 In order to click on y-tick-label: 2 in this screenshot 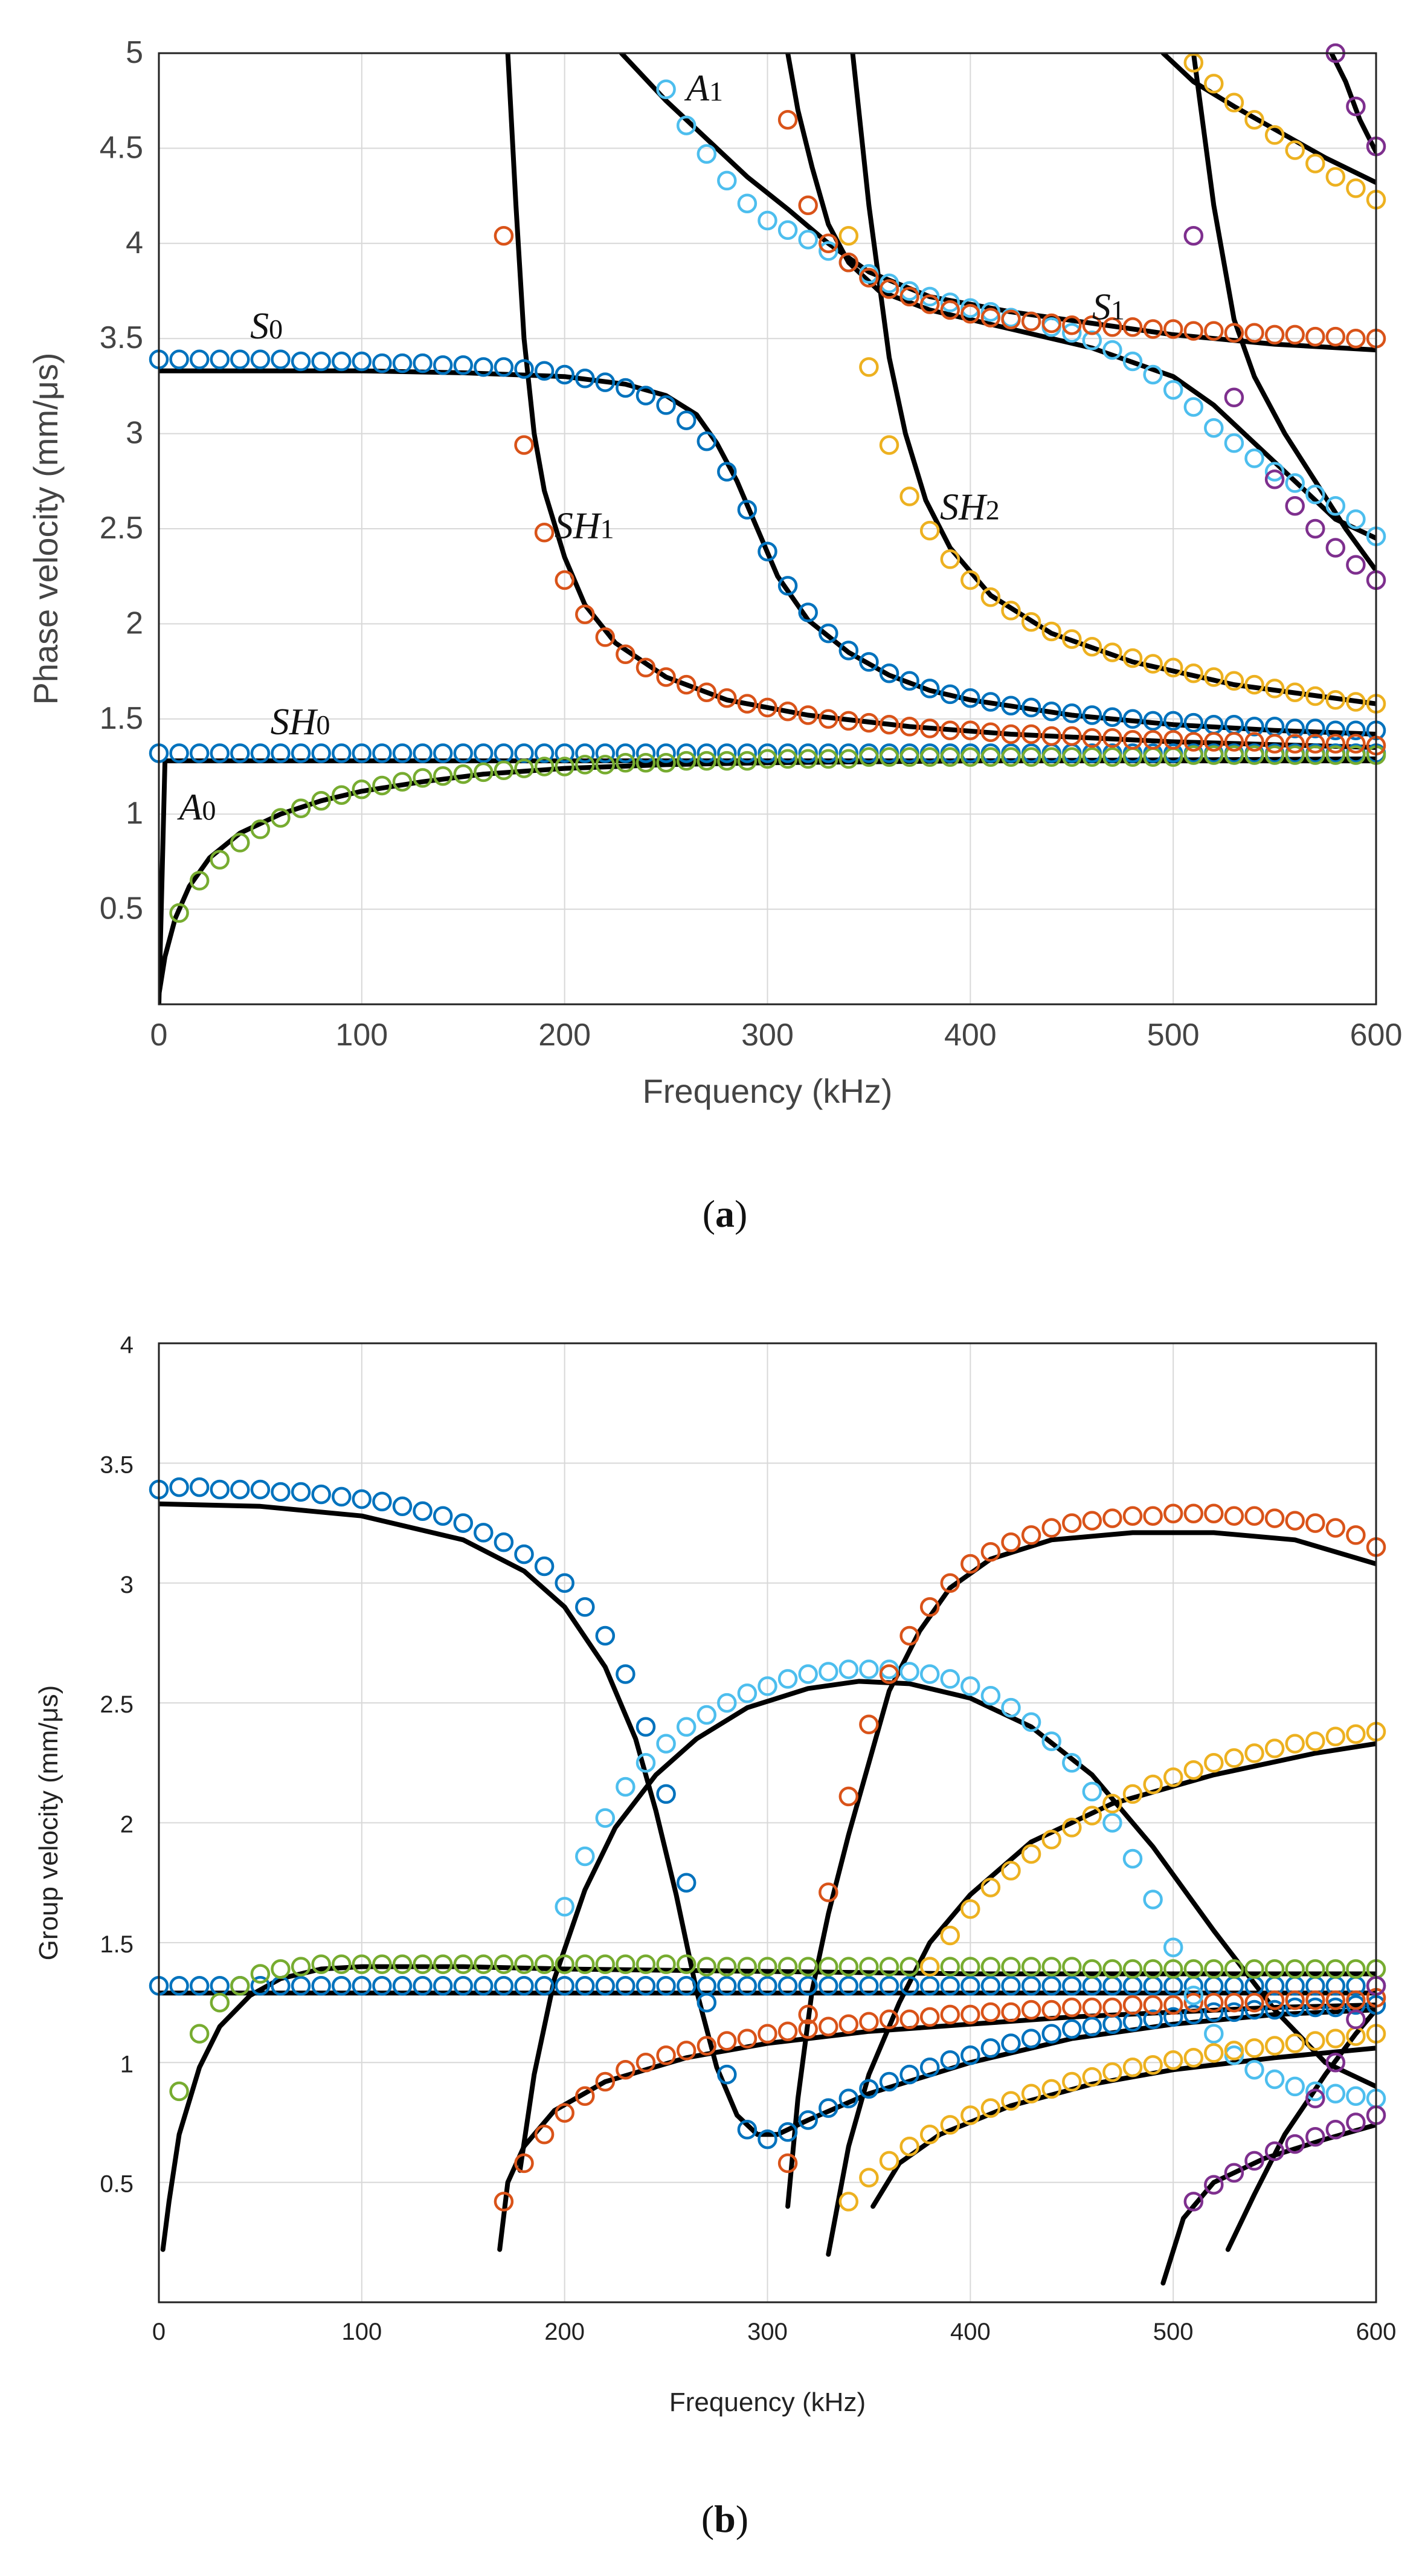, I will do `click(134, 623)`.